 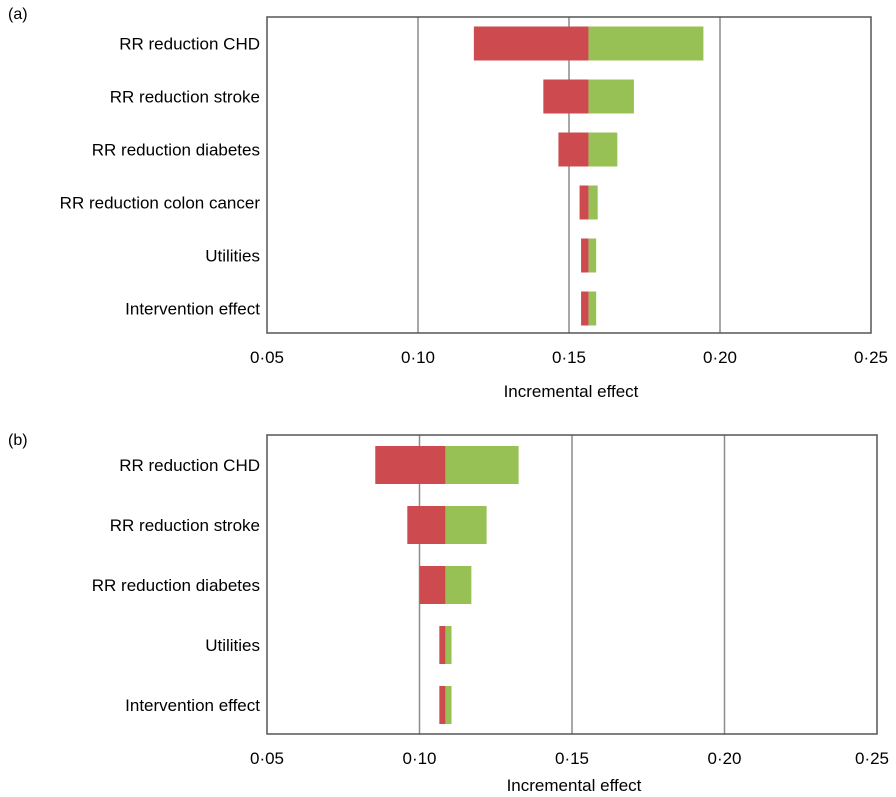 What do you see at coordinates (160, 203) in the screenshot?
I see `category-label: RR reduction colon cancer` at bounding box center [160, 203].